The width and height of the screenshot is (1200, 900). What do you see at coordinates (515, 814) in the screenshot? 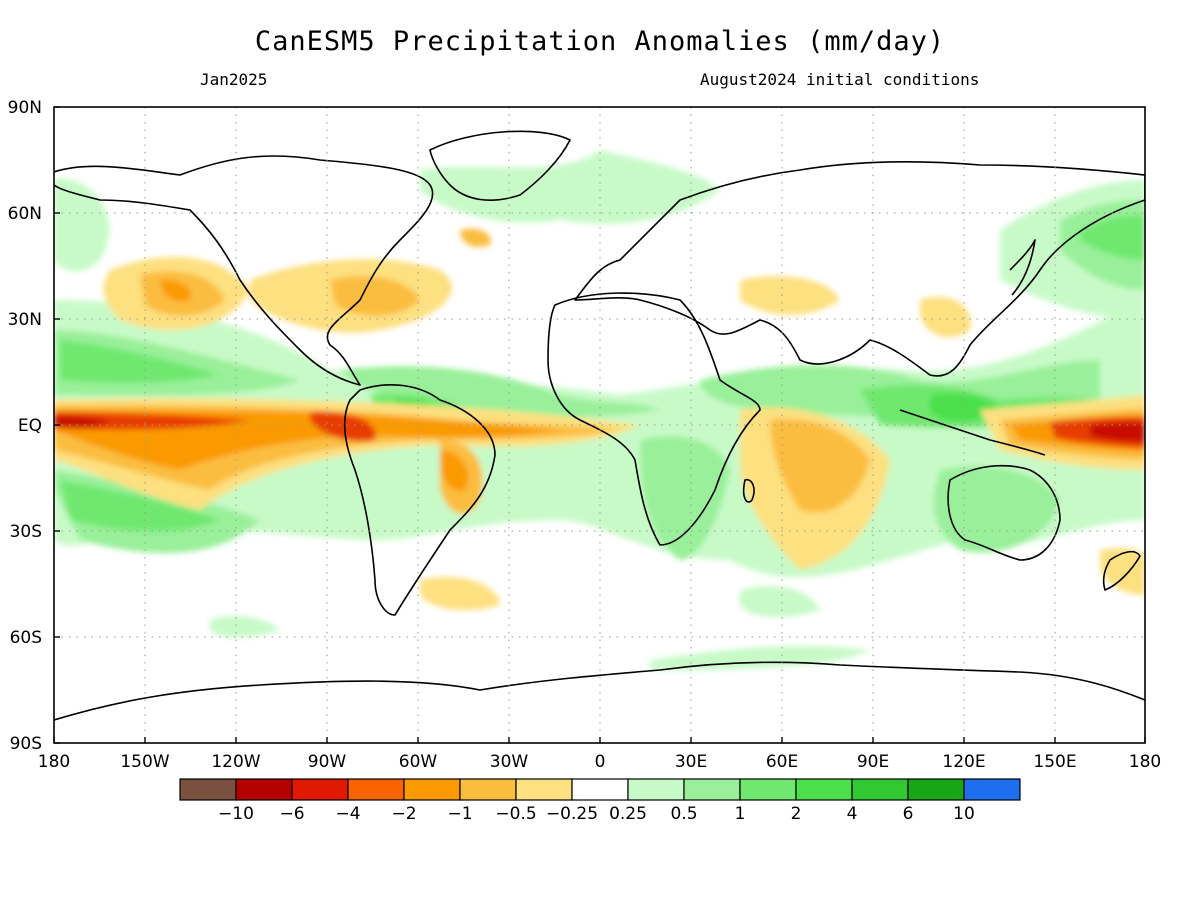
I see `colorbar-label: −0.5` at bounding box center [515, 814].